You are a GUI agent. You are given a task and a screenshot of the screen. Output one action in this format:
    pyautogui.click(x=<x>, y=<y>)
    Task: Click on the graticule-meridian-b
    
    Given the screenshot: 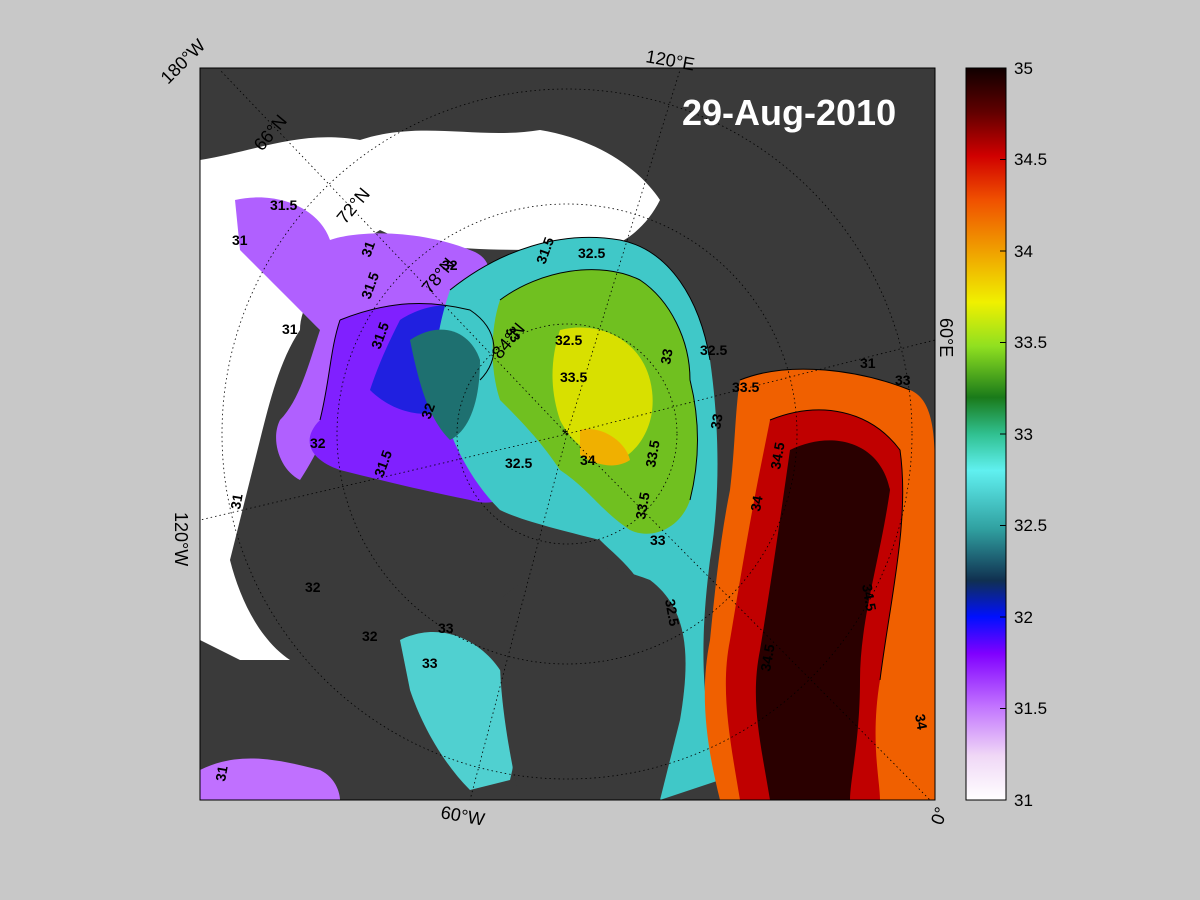 What is the action you would take?
    pyautogui.click(x=623, y=252)
    